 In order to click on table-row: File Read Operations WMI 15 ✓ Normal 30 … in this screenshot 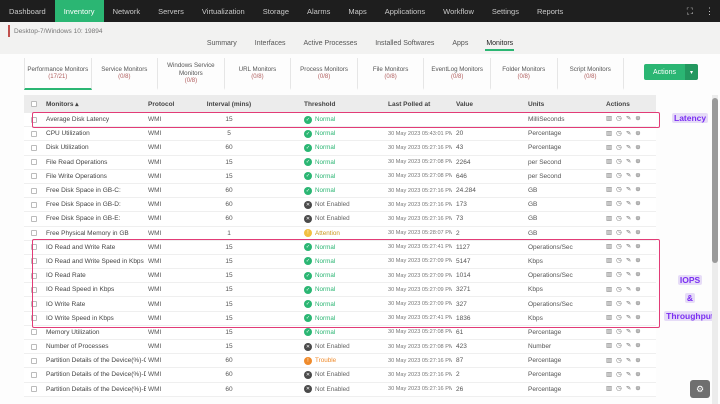, I will do `click(340, 162)`.